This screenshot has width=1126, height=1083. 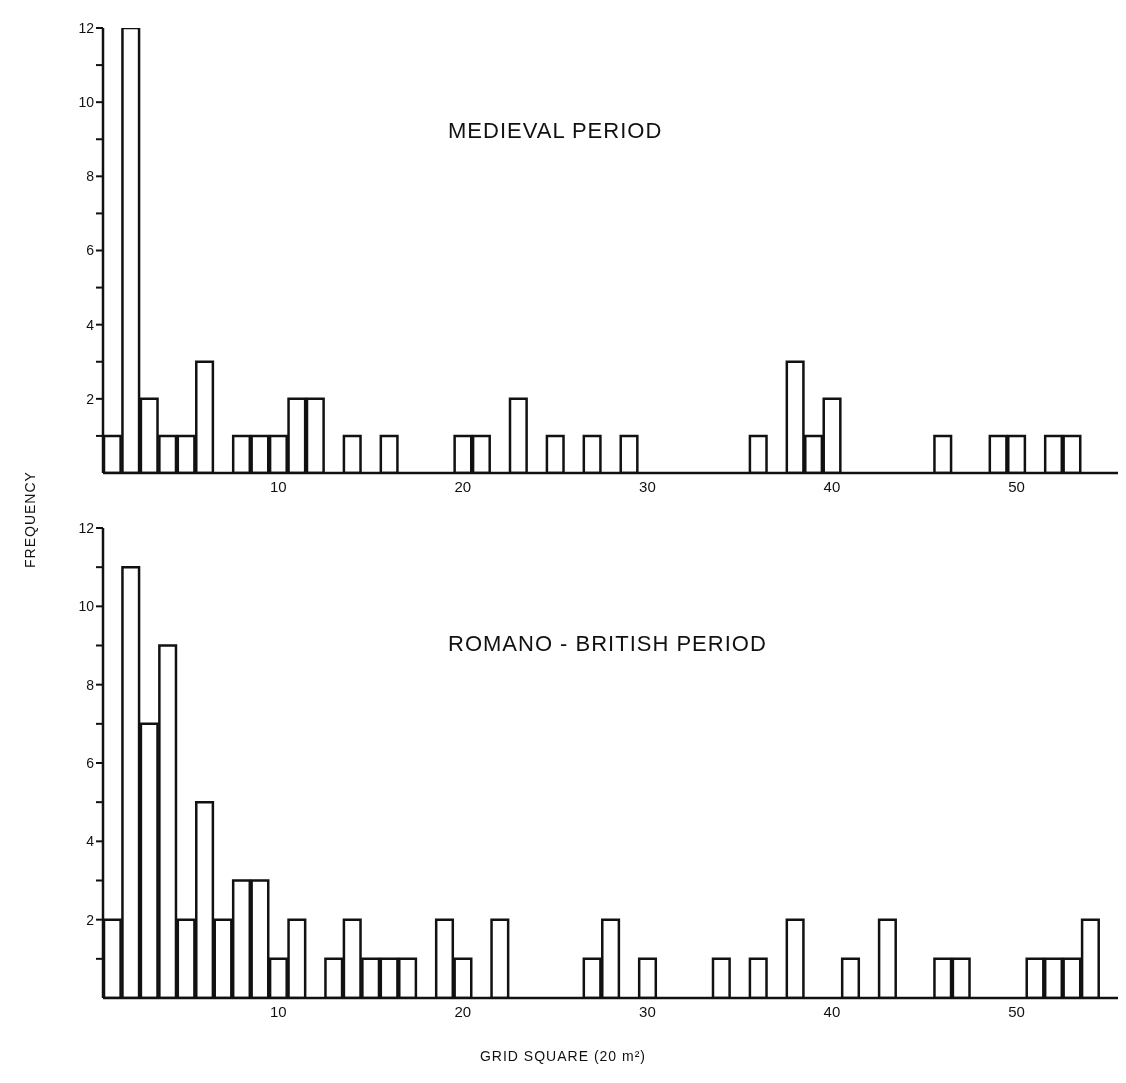 What do you see at coordinates (555, 131) in the screenshot?
I see `text: MEDIEVAL PERIOD` at bounding box center [555, 131].